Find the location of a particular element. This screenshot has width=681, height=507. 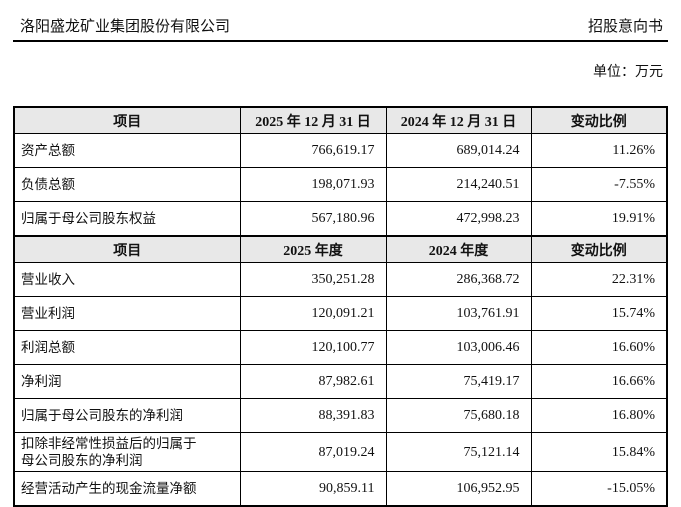

value-2025-cell: 567,180.96 is located at coordinates (313, 219).